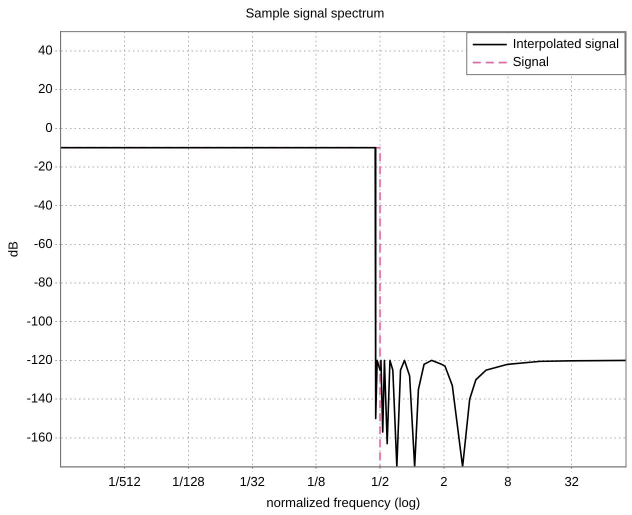  I want to click on chart-title: Sample signal spectrum, so click(315, 12).